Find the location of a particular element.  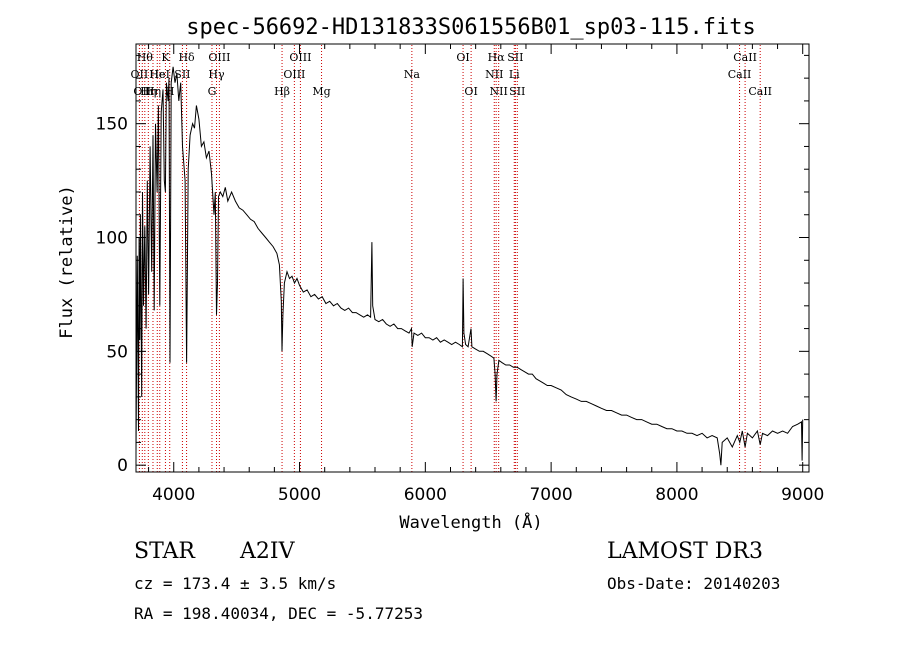

redshift-cz: cz = 173.4 ± 3.5 km/s is located at coordinates (235, 583).